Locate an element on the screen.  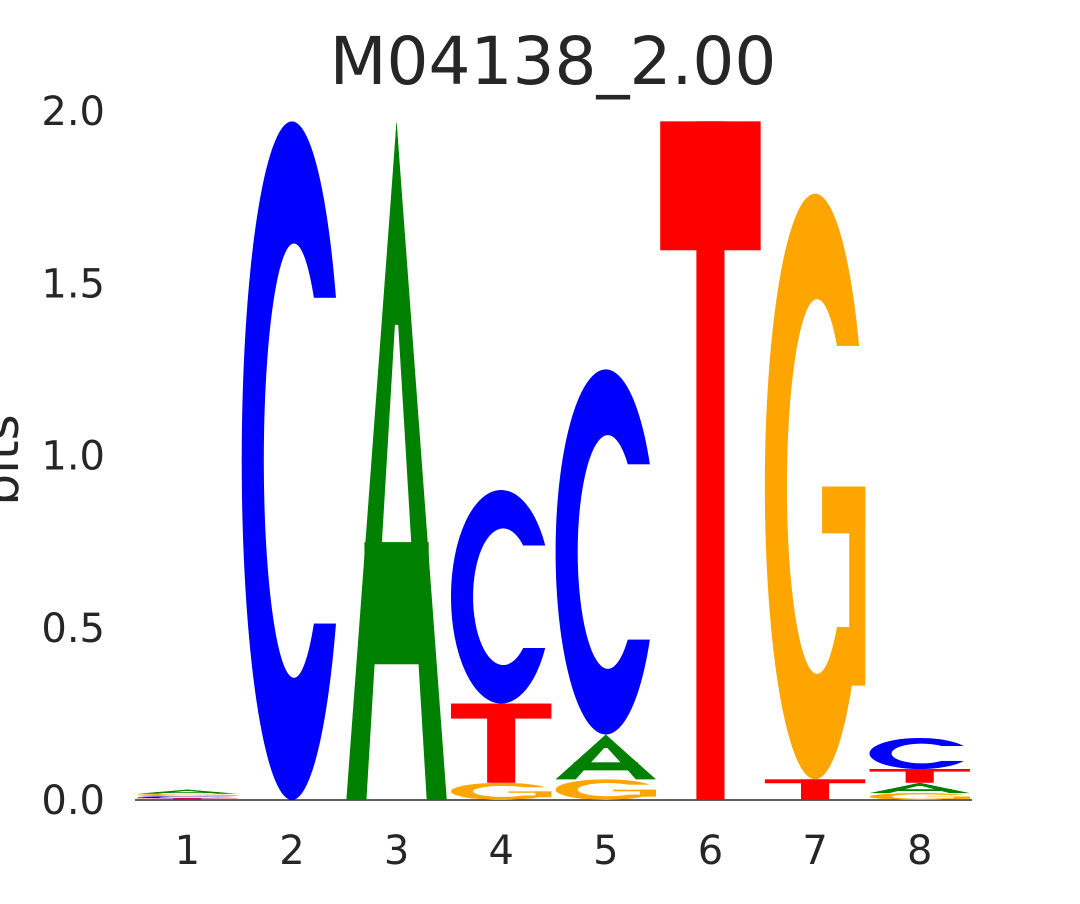
x-tick-label: 8 is located at coordinates (919, 851).